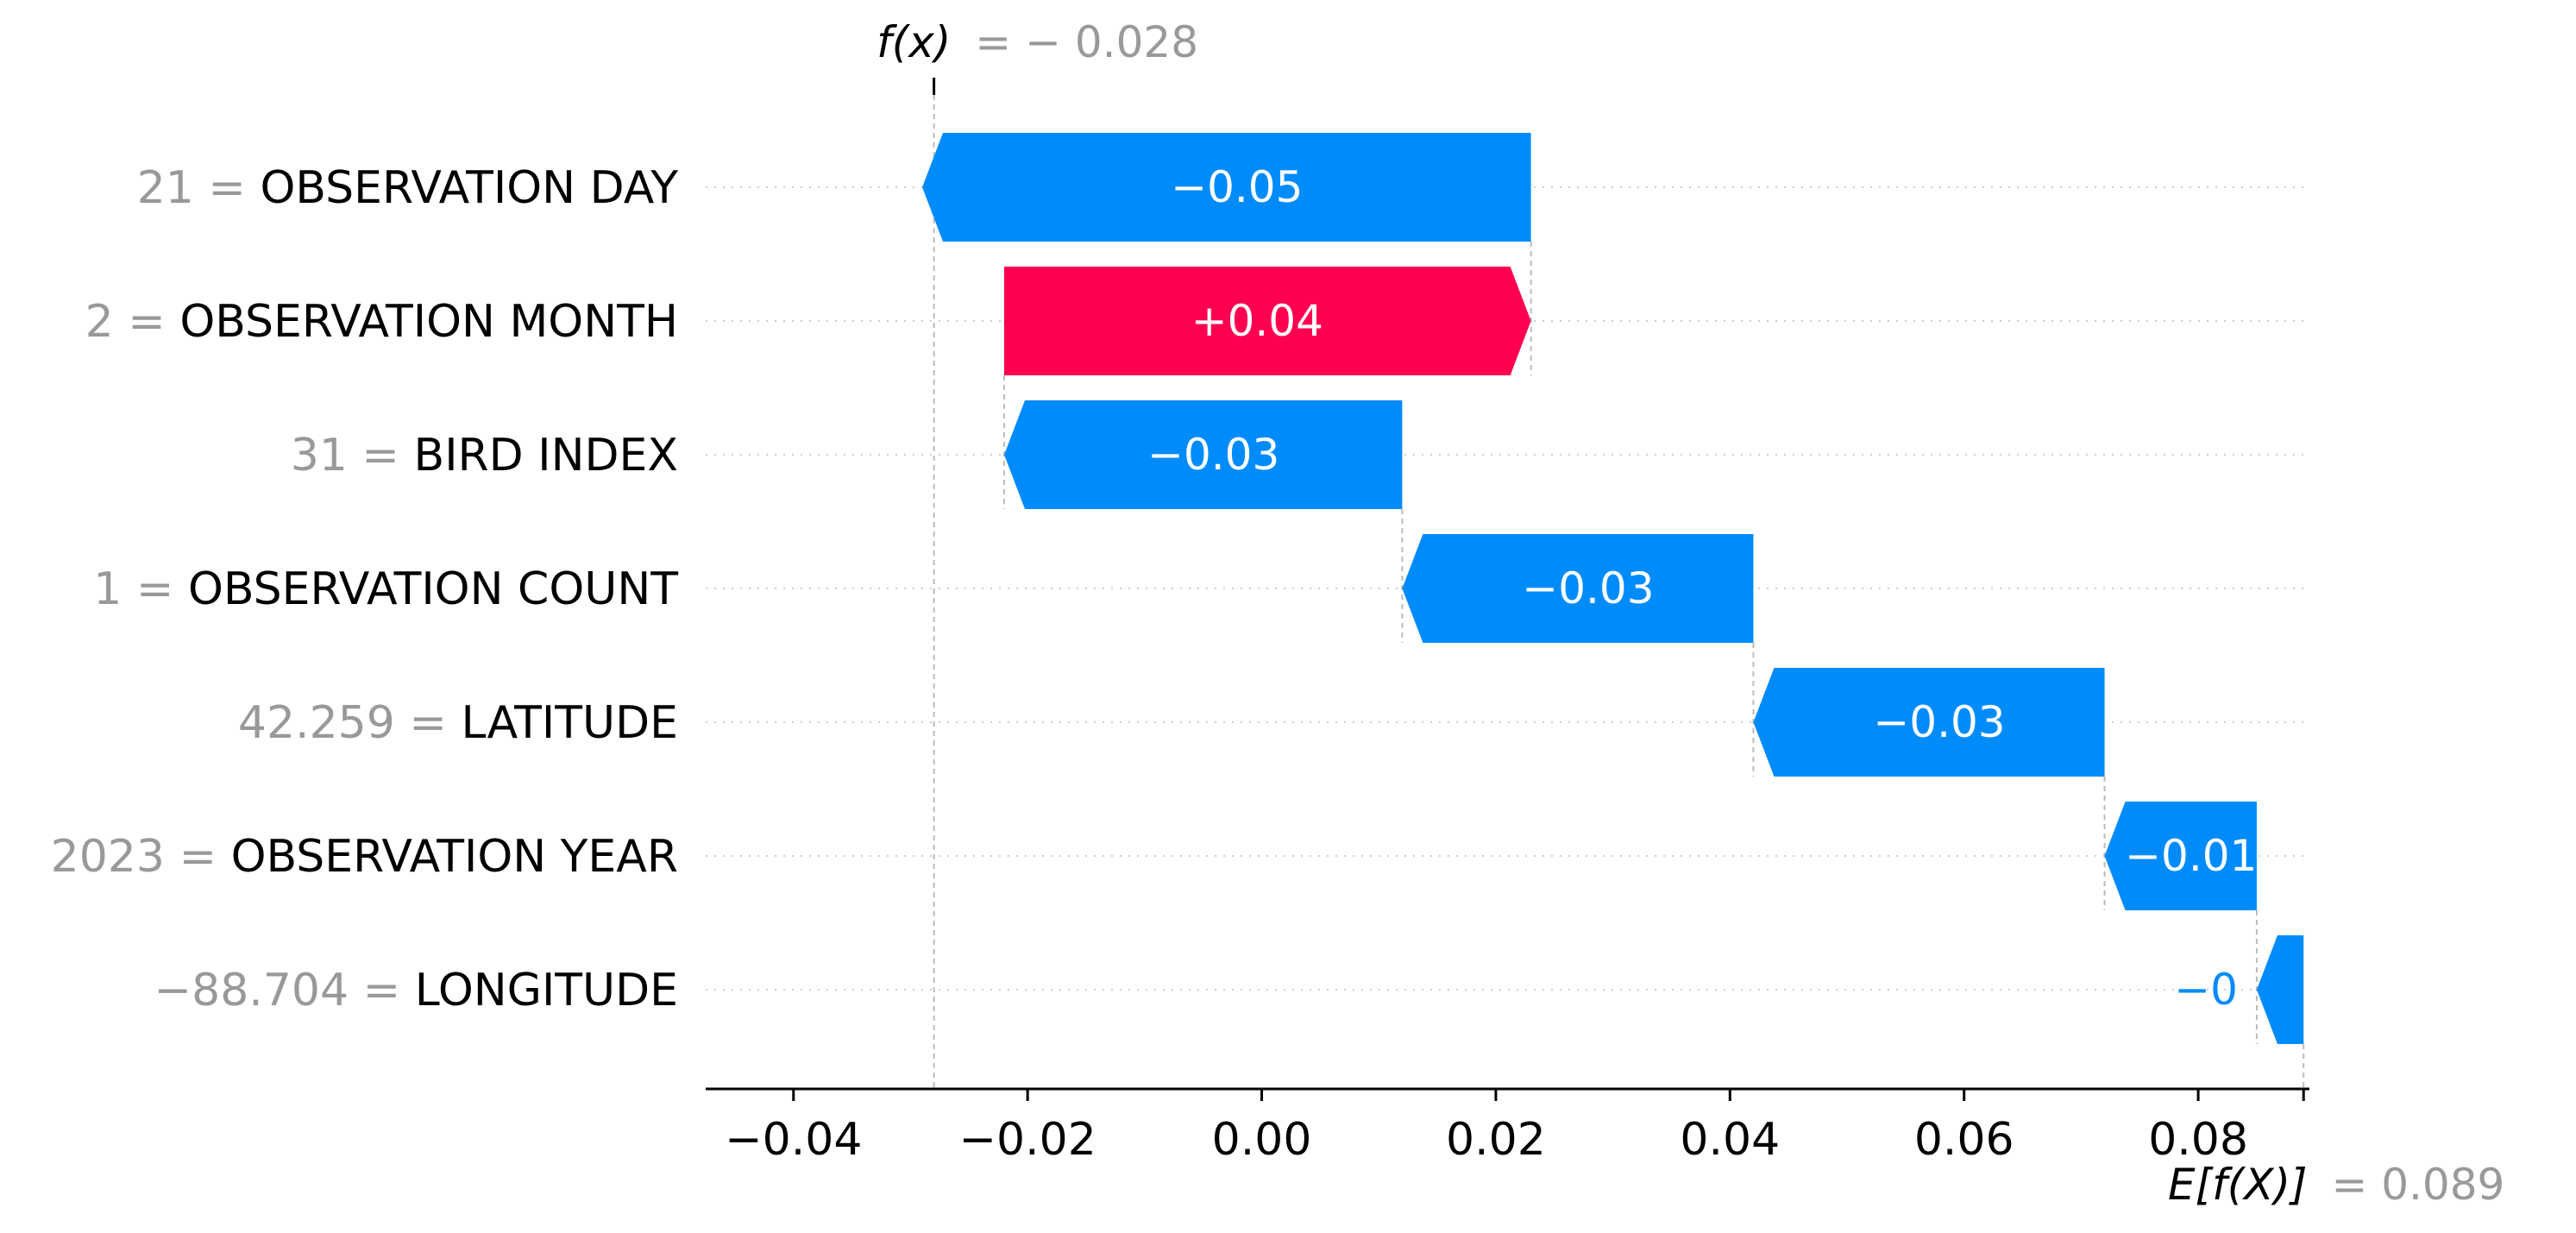  Describe the element at coordinates (793, 1140) in the screenshot. I see `x-tick-label: −0.04` at that location.